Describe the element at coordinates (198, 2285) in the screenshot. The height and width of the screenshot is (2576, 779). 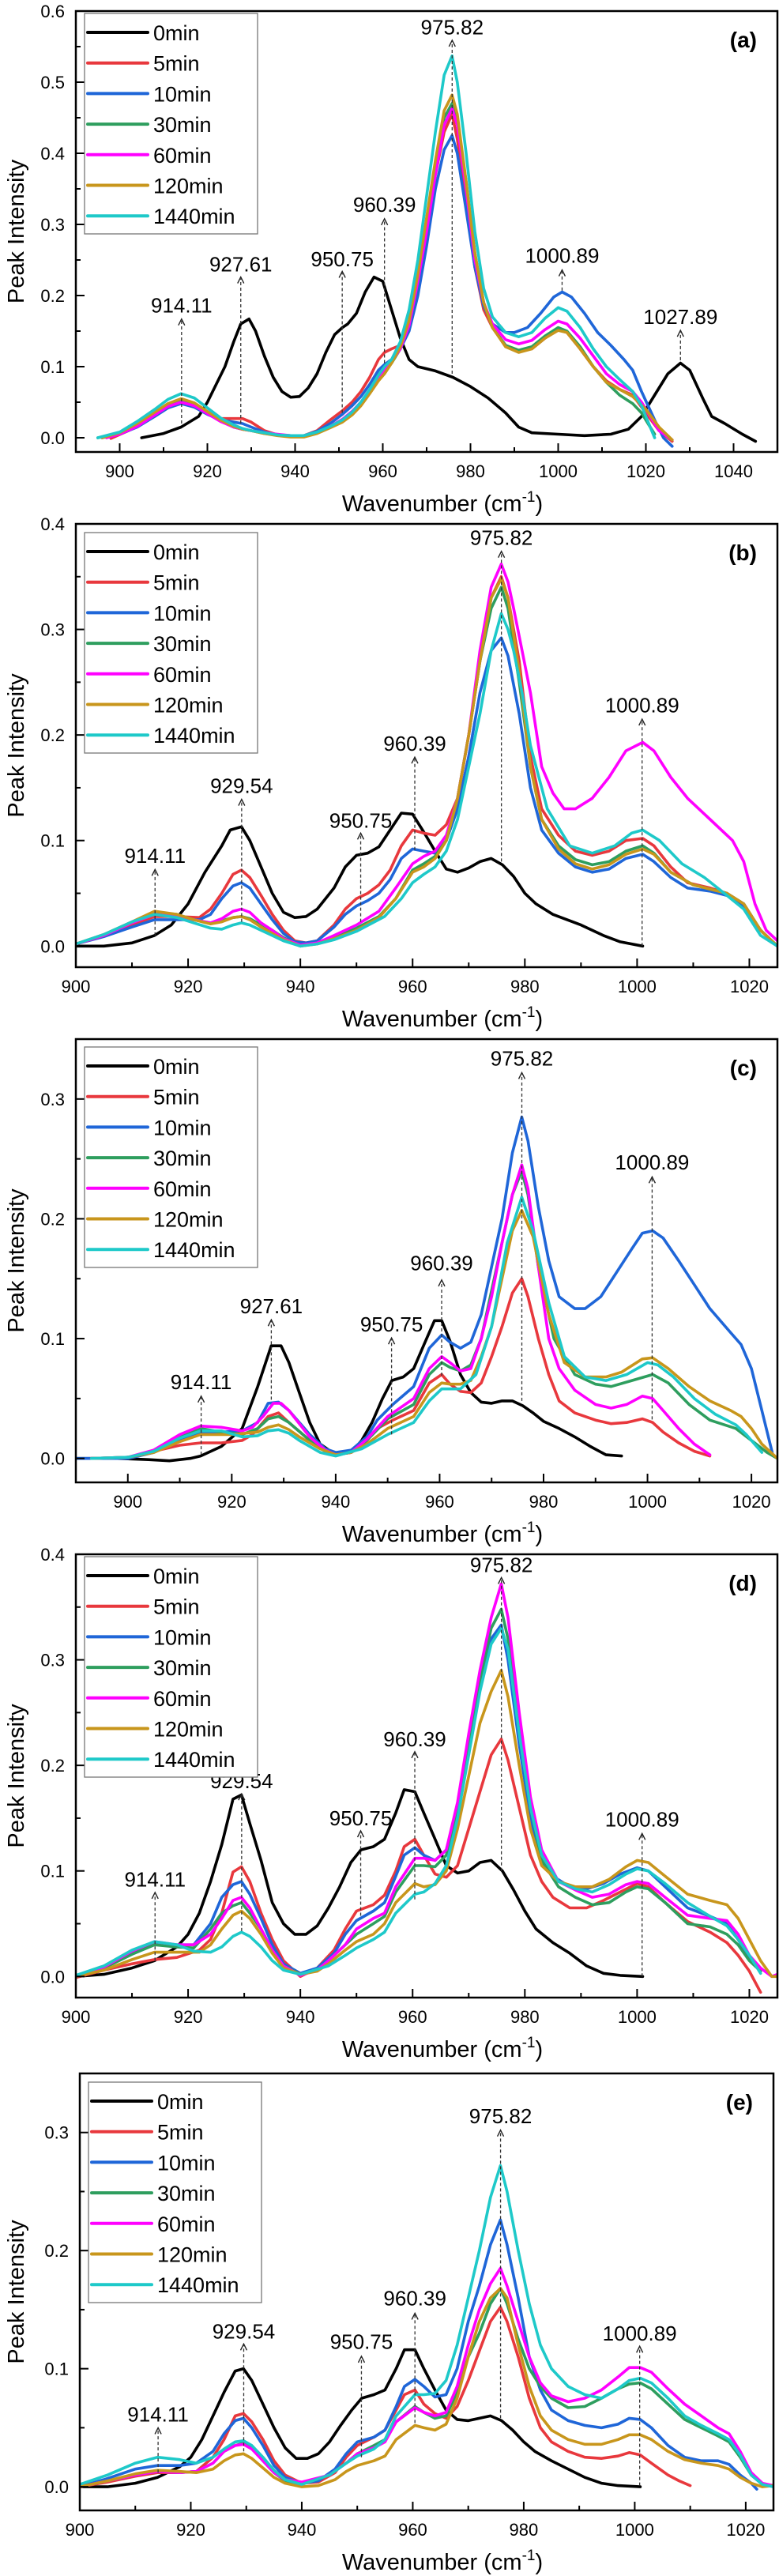
I see `legend-label: 1440min` at that location.